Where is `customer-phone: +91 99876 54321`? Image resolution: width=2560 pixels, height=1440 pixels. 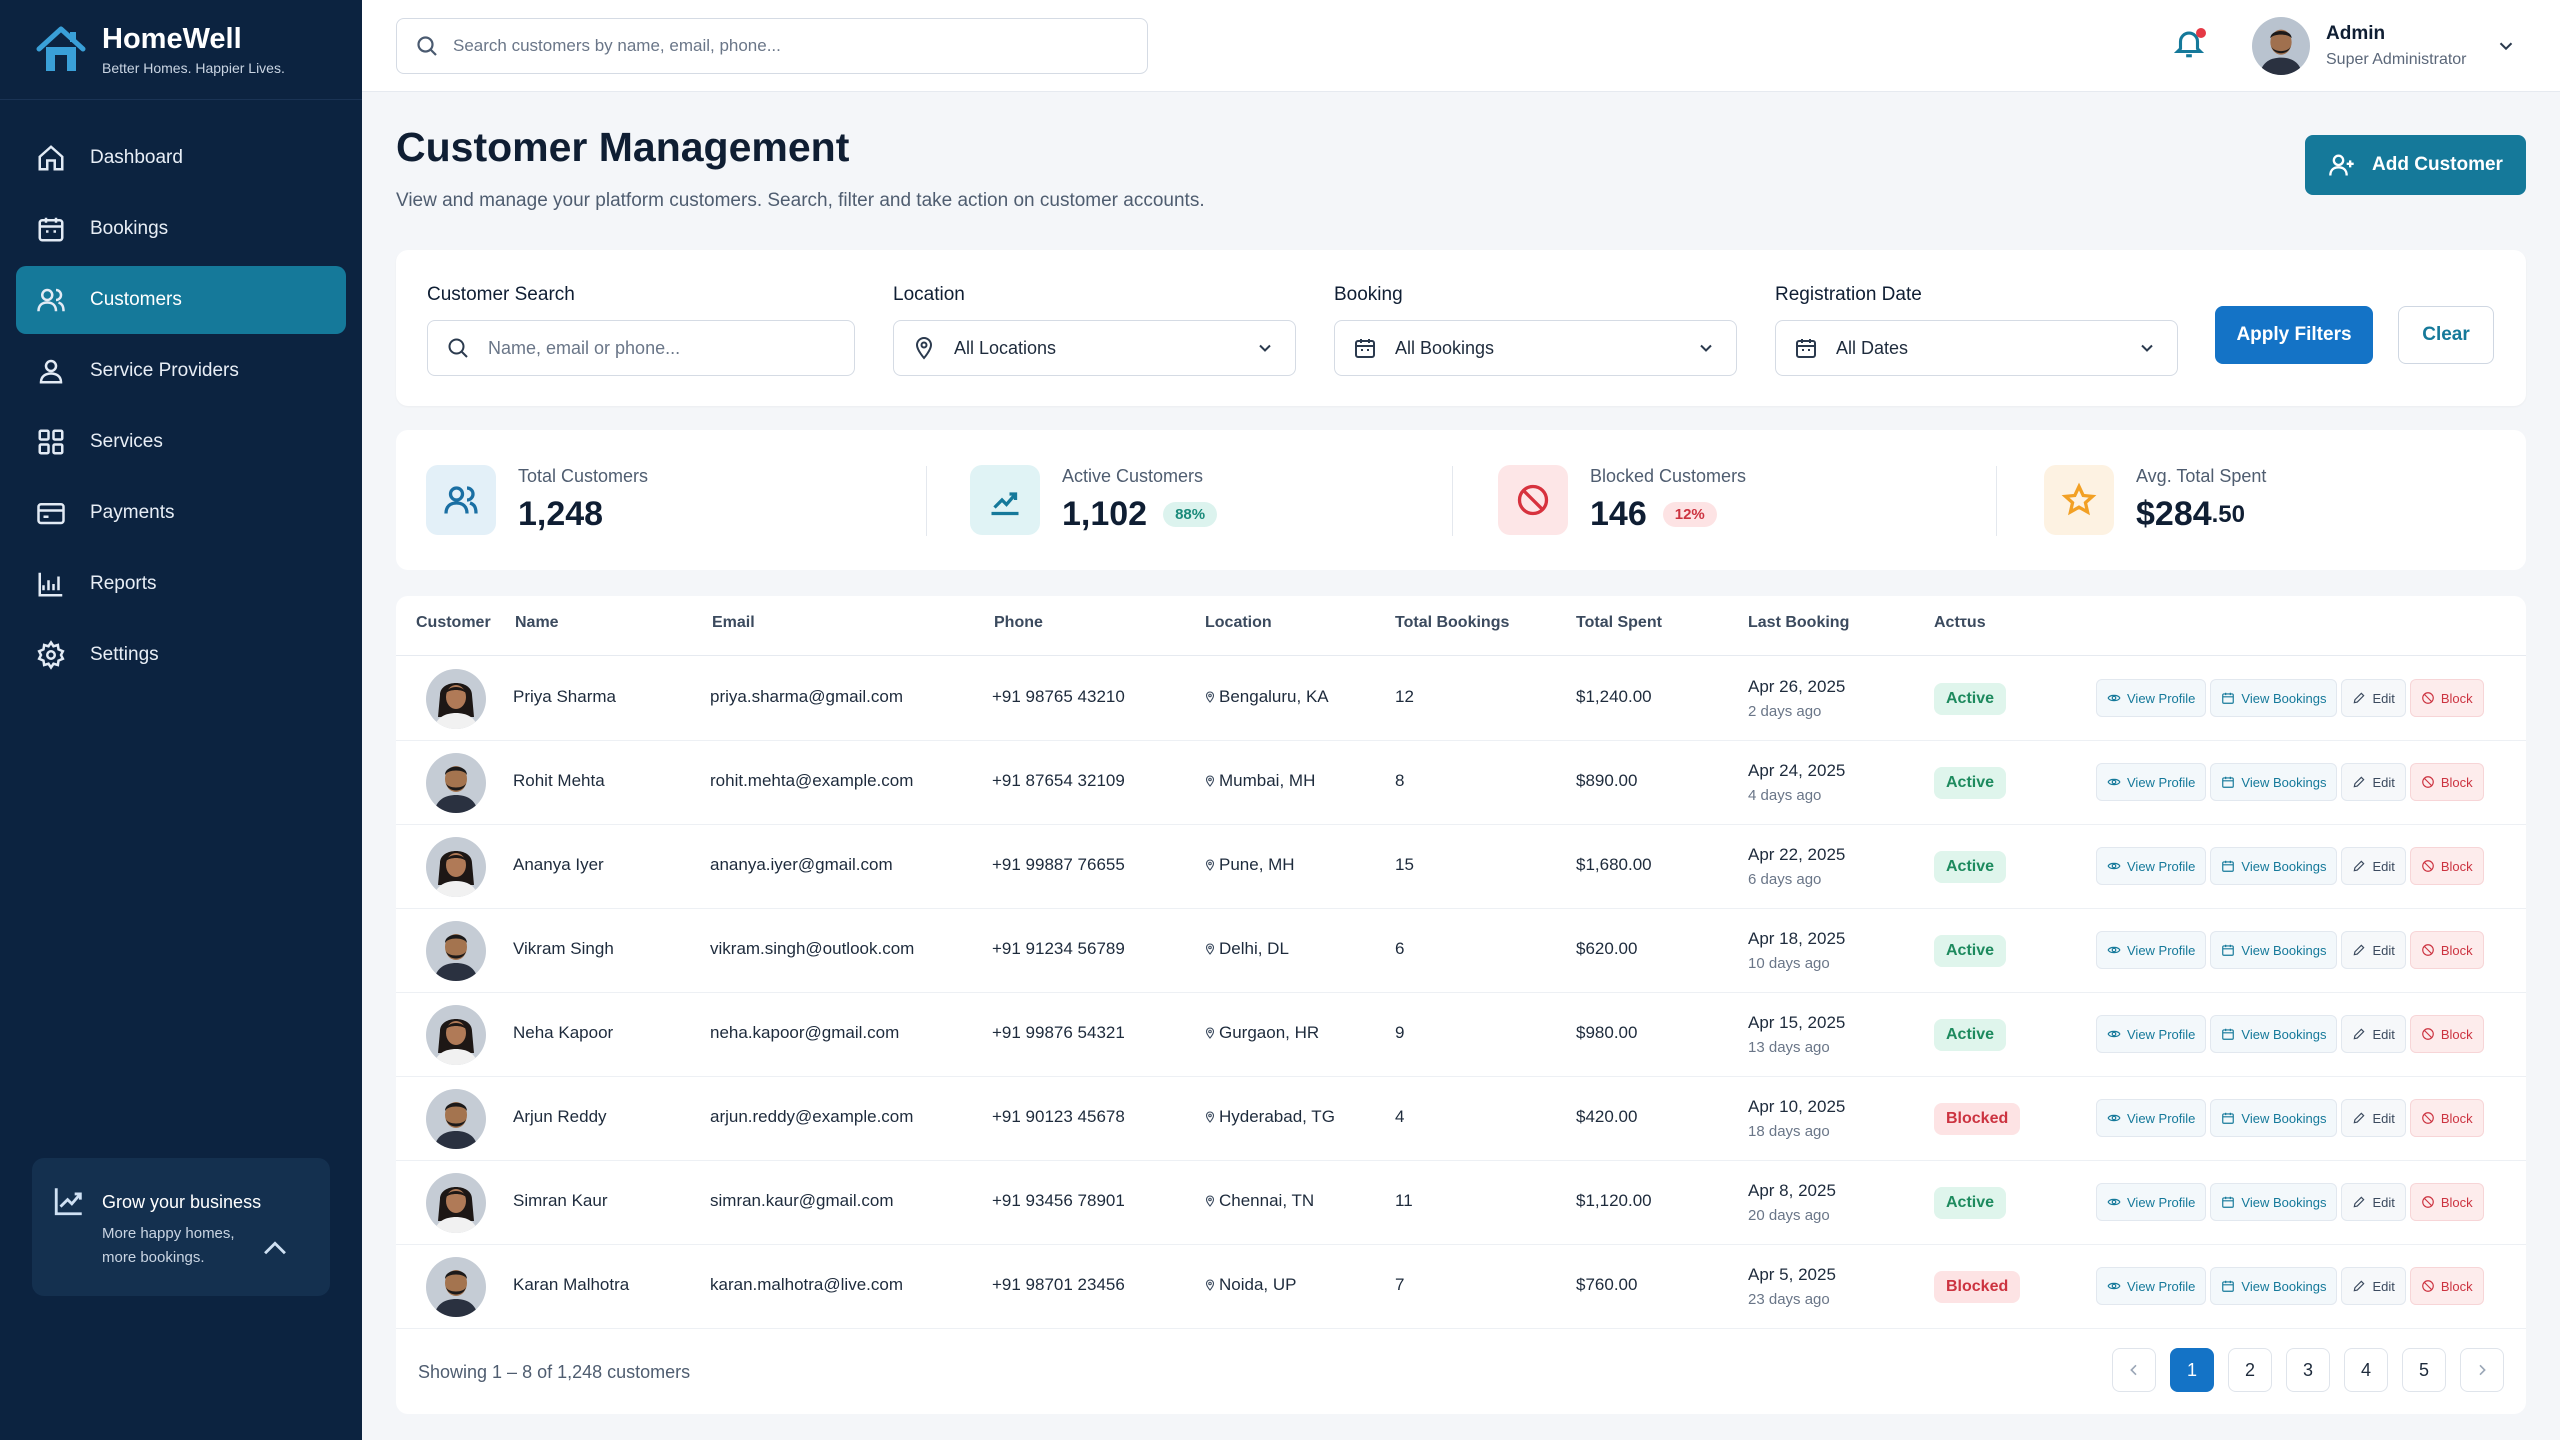 customer-phone: +91 99876 54321 is located at coordinates (1058, 1032).